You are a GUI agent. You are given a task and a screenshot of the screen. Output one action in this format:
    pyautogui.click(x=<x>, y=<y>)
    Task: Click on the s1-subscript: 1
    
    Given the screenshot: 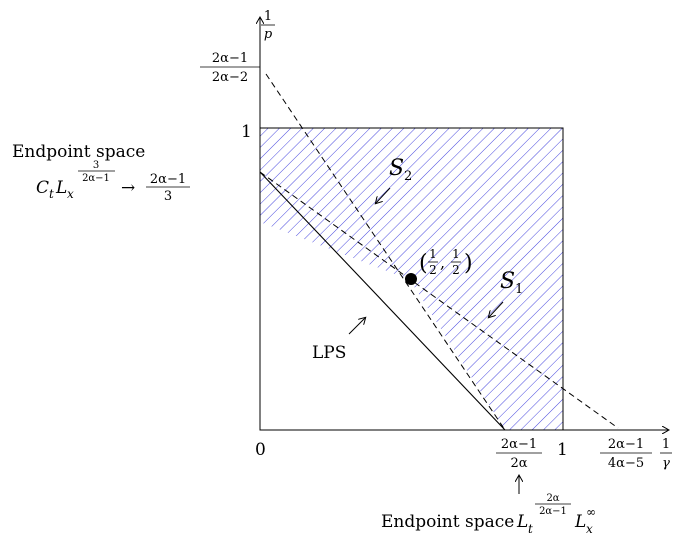 What is the action you would take?
    pyautogui.click(x=519, y=289)
    